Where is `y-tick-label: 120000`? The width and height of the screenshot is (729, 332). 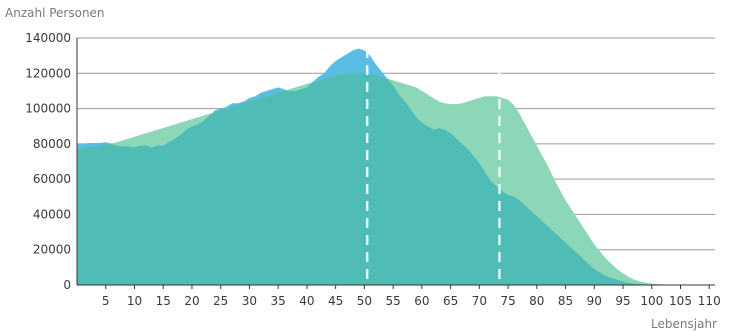 y-tick-label: 120000 is located at coordinates (48, 73).